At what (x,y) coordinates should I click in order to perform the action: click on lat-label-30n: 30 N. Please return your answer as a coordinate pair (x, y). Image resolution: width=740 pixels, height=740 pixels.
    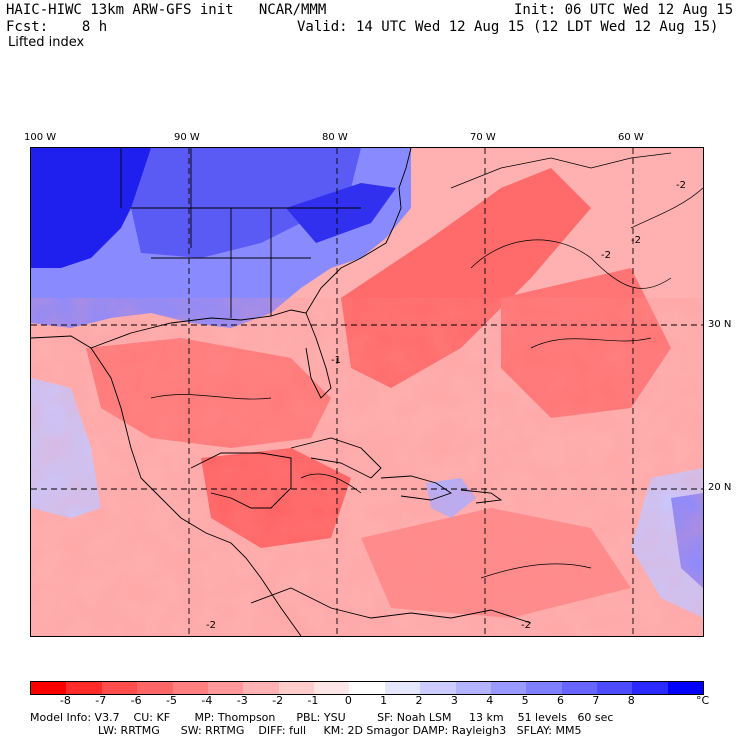
    Looking at the image, I should click on (720, 324).